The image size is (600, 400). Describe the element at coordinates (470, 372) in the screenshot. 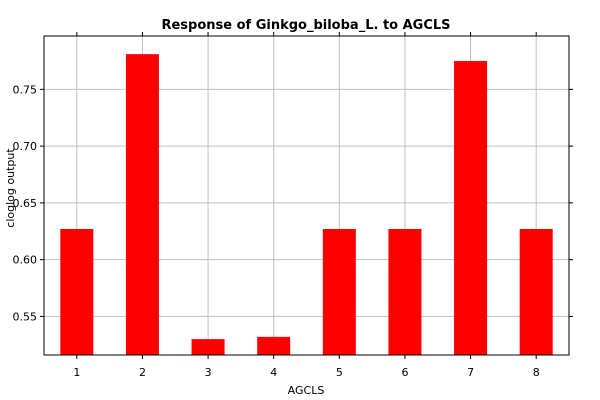

I see `x-tick-label: 7` at that location.